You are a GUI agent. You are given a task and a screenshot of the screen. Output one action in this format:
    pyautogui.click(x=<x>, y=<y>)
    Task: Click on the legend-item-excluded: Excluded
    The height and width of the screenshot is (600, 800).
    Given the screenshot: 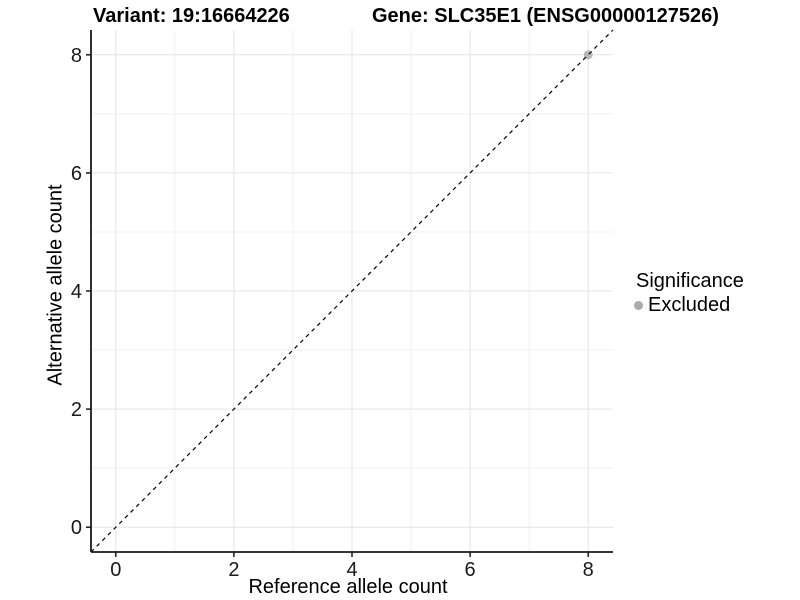 What is the action you would take?
    pyautogui.click(x=687, y=305)
    